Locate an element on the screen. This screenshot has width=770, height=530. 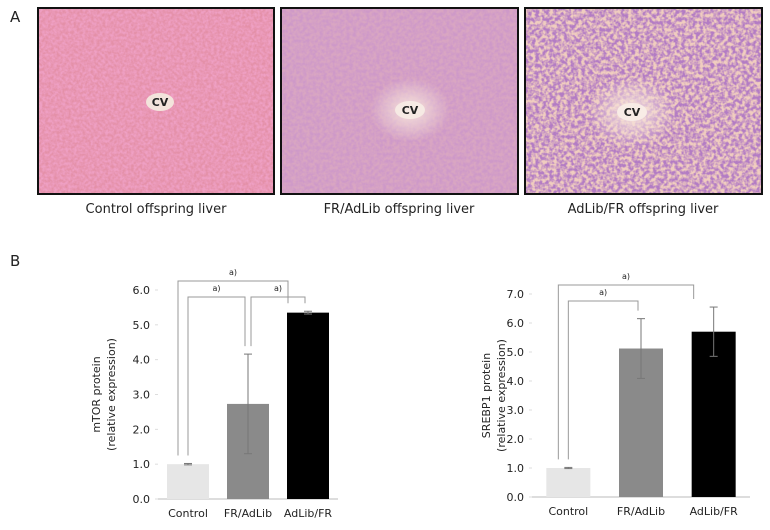
histology-image: CV Control offspring liver is located at coordinates (156, 112).